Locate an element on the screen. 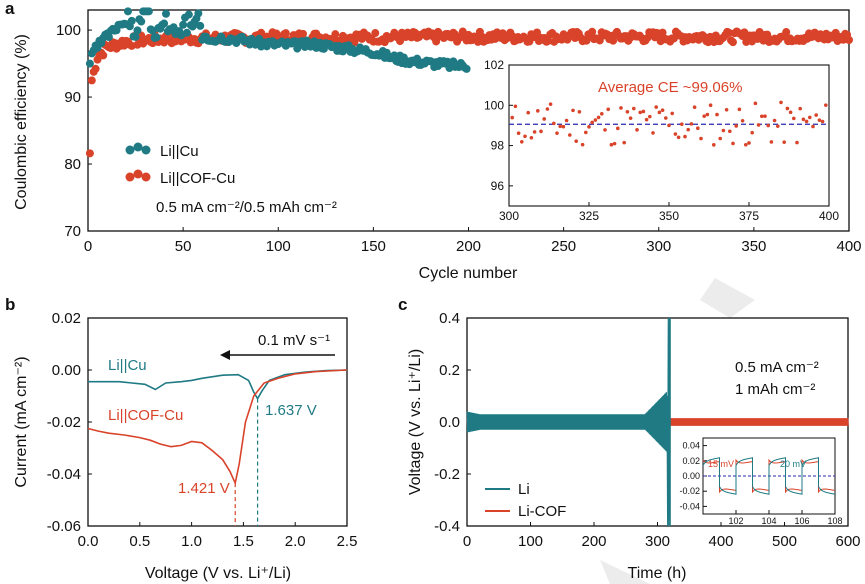  x-tick-label: 500 is located at coordinates (784, 541).